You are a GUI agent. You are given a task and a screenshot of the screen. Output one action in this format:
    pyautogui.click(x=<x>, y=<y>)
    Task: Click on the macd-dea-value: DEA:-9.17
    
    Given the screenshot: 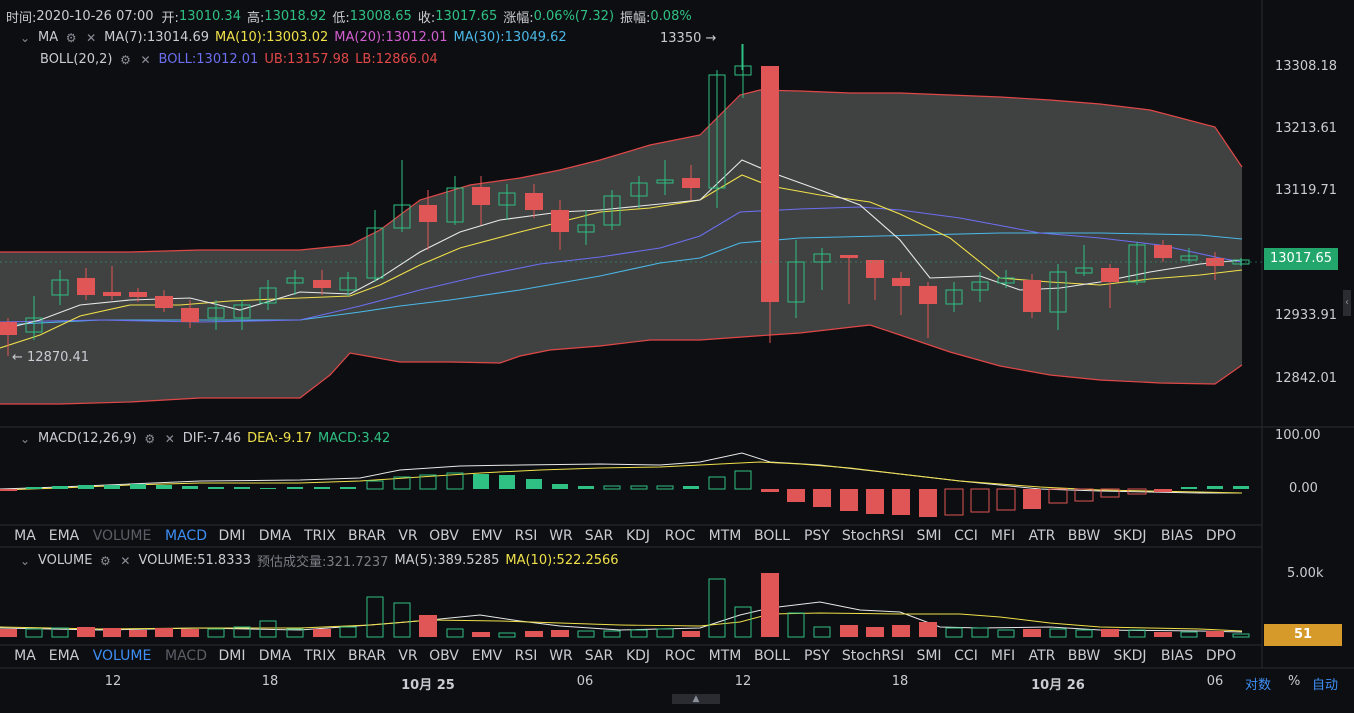 What is the action you would take?
    pyautogui.click(x=279, y=438)
    